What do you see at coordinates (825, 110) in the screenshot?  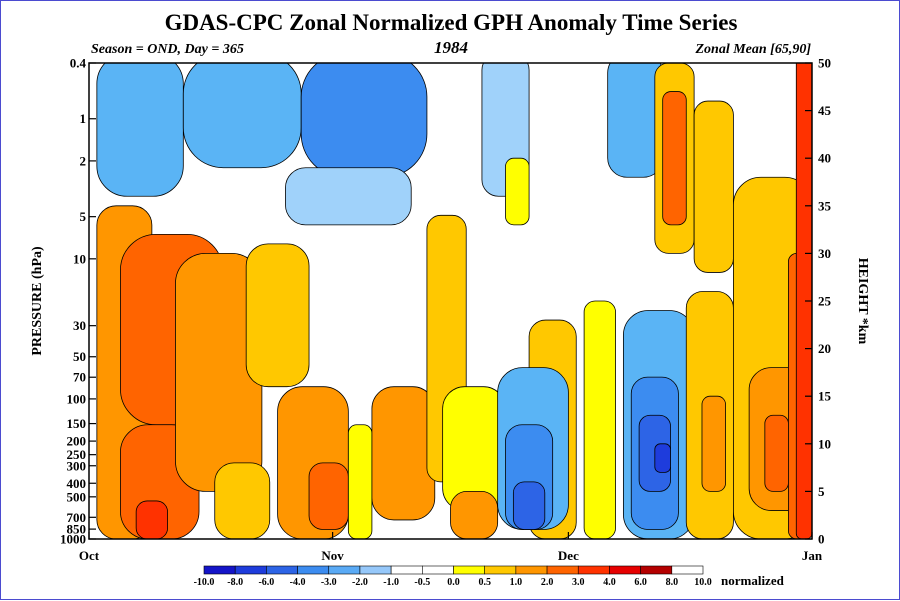 I see `height-tick-label: 45` at bounding box center [825, 110].